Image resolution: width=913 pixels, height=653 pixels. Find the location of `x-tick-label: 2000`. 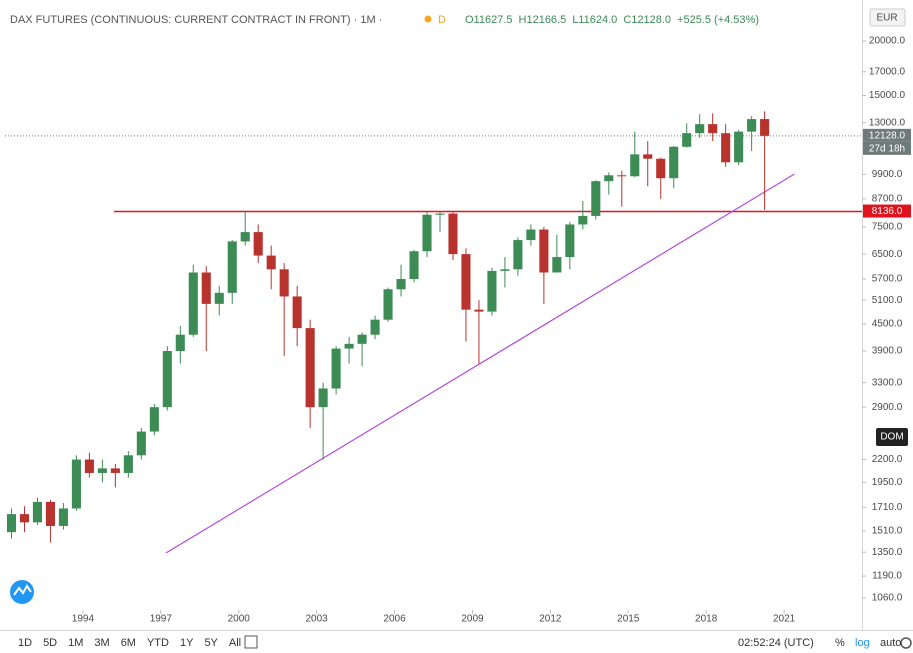

x-tick-label: 2000 is located at coordinates (239, 619).